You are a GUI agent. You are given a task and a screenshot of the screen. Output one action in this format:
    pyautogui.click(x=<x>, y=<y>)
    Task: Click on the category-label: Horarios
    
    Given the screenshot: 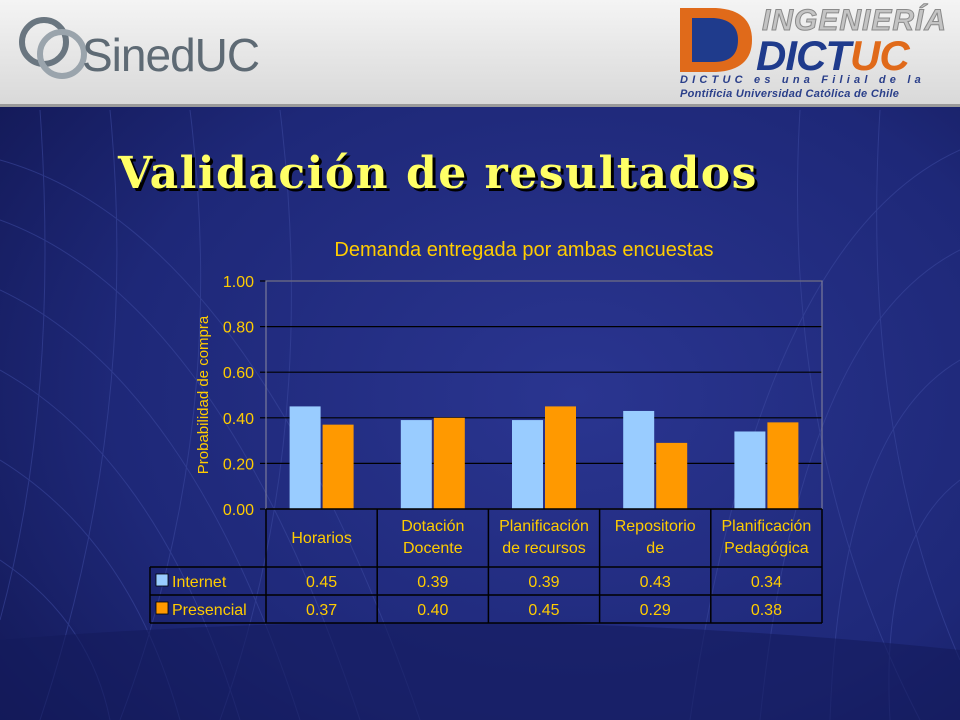 What is the action you would take?
    pyautogui.click(x=321, y=538)
    